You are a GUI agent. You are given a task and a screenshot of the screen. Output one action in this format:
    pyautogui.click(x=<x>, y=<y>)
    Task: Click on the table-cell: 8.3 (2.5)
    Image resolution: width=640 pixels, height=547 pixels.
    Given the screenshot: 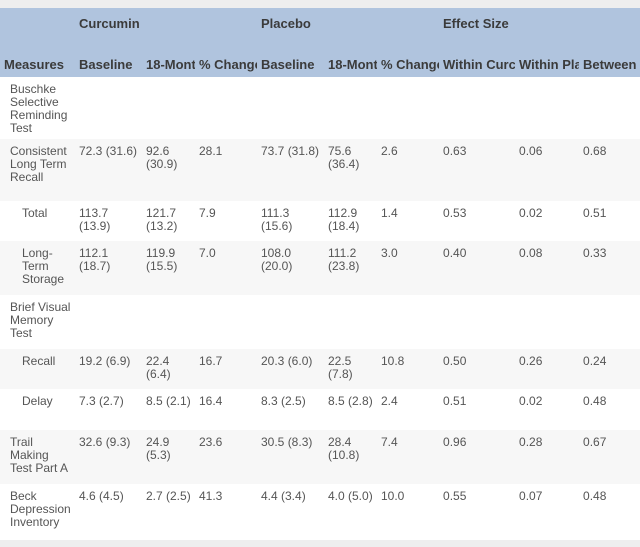 What is the action you would take?
    pyautogui.click(x=290, y=409)
    